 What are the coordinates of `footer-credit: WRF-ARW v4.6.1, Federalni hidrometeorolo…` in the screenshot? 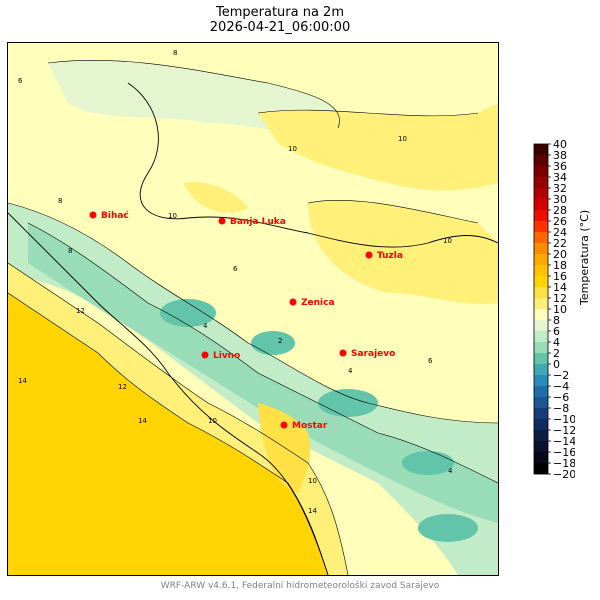 It's located at (300, 586).